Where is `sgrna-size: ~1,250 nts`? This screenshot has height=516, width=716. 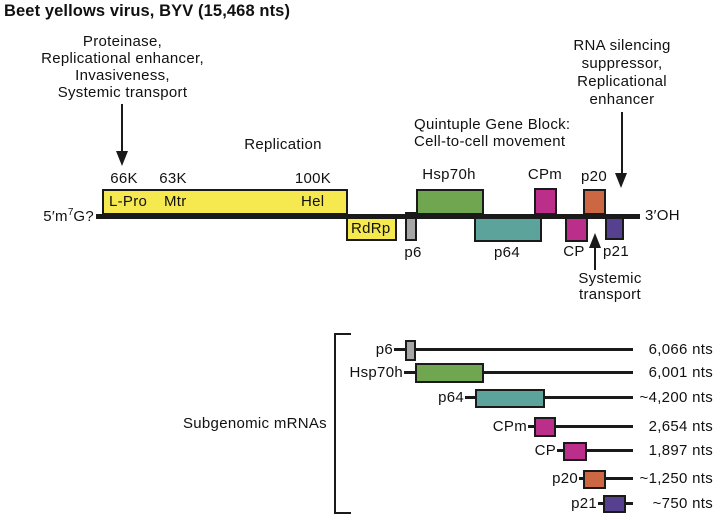 sgrna-size: ~1,250 nts is located at coordinates (676, 478).